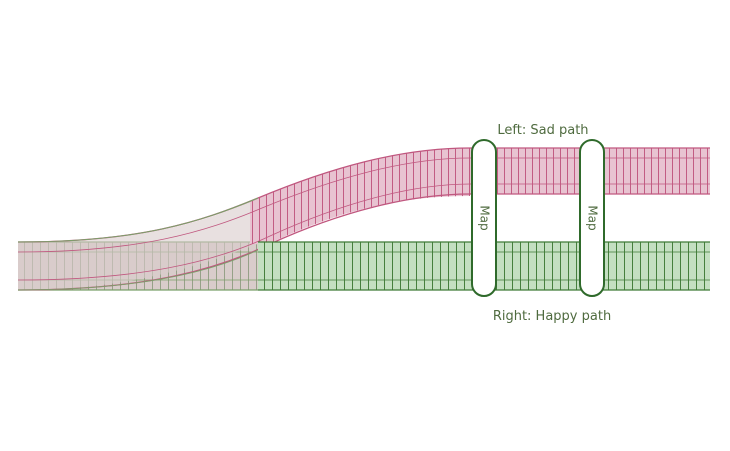  What do you see at coordinates (542, 130) in the screenshot?
I see `sad-path-label: Left: Sad path` at bounding box center [542, 130].